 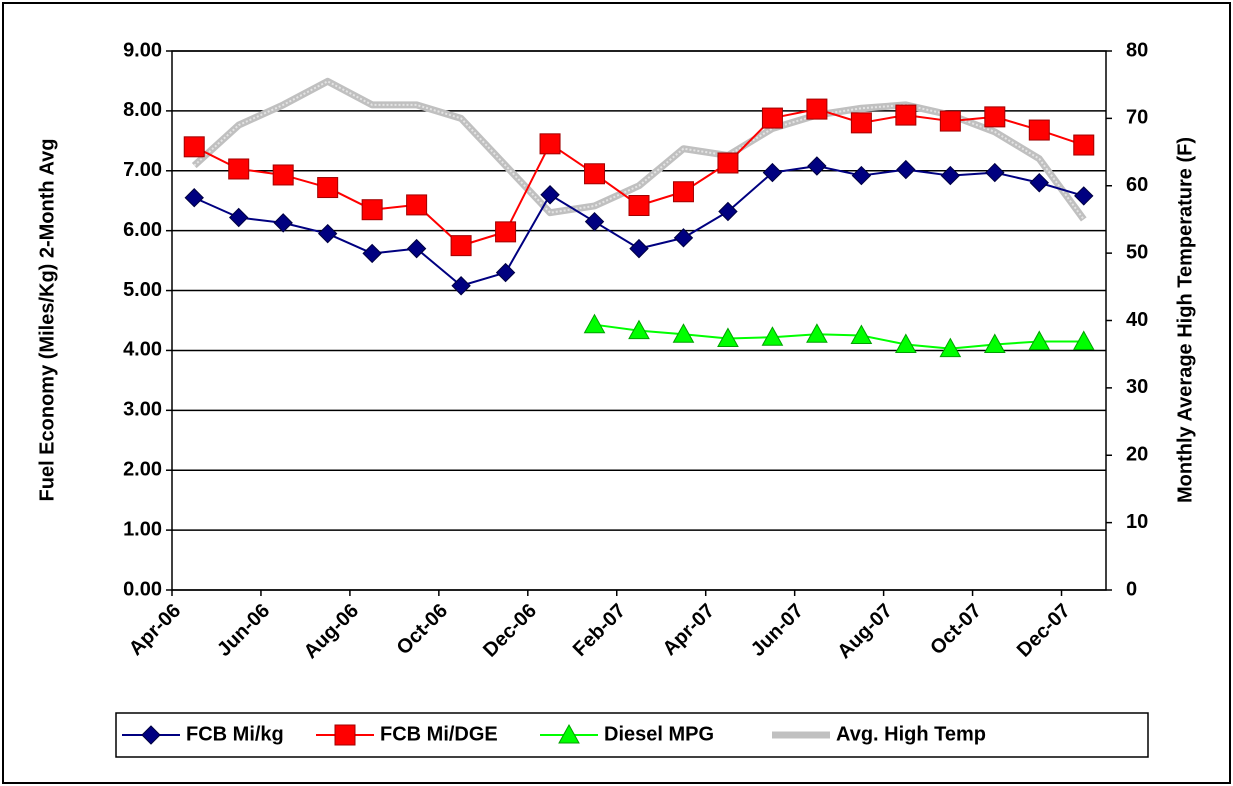 What do you see at coordinates (142, 230) in the screenshot?
I see `y-tick-label: 6.00` at bounding box center [142, 230].